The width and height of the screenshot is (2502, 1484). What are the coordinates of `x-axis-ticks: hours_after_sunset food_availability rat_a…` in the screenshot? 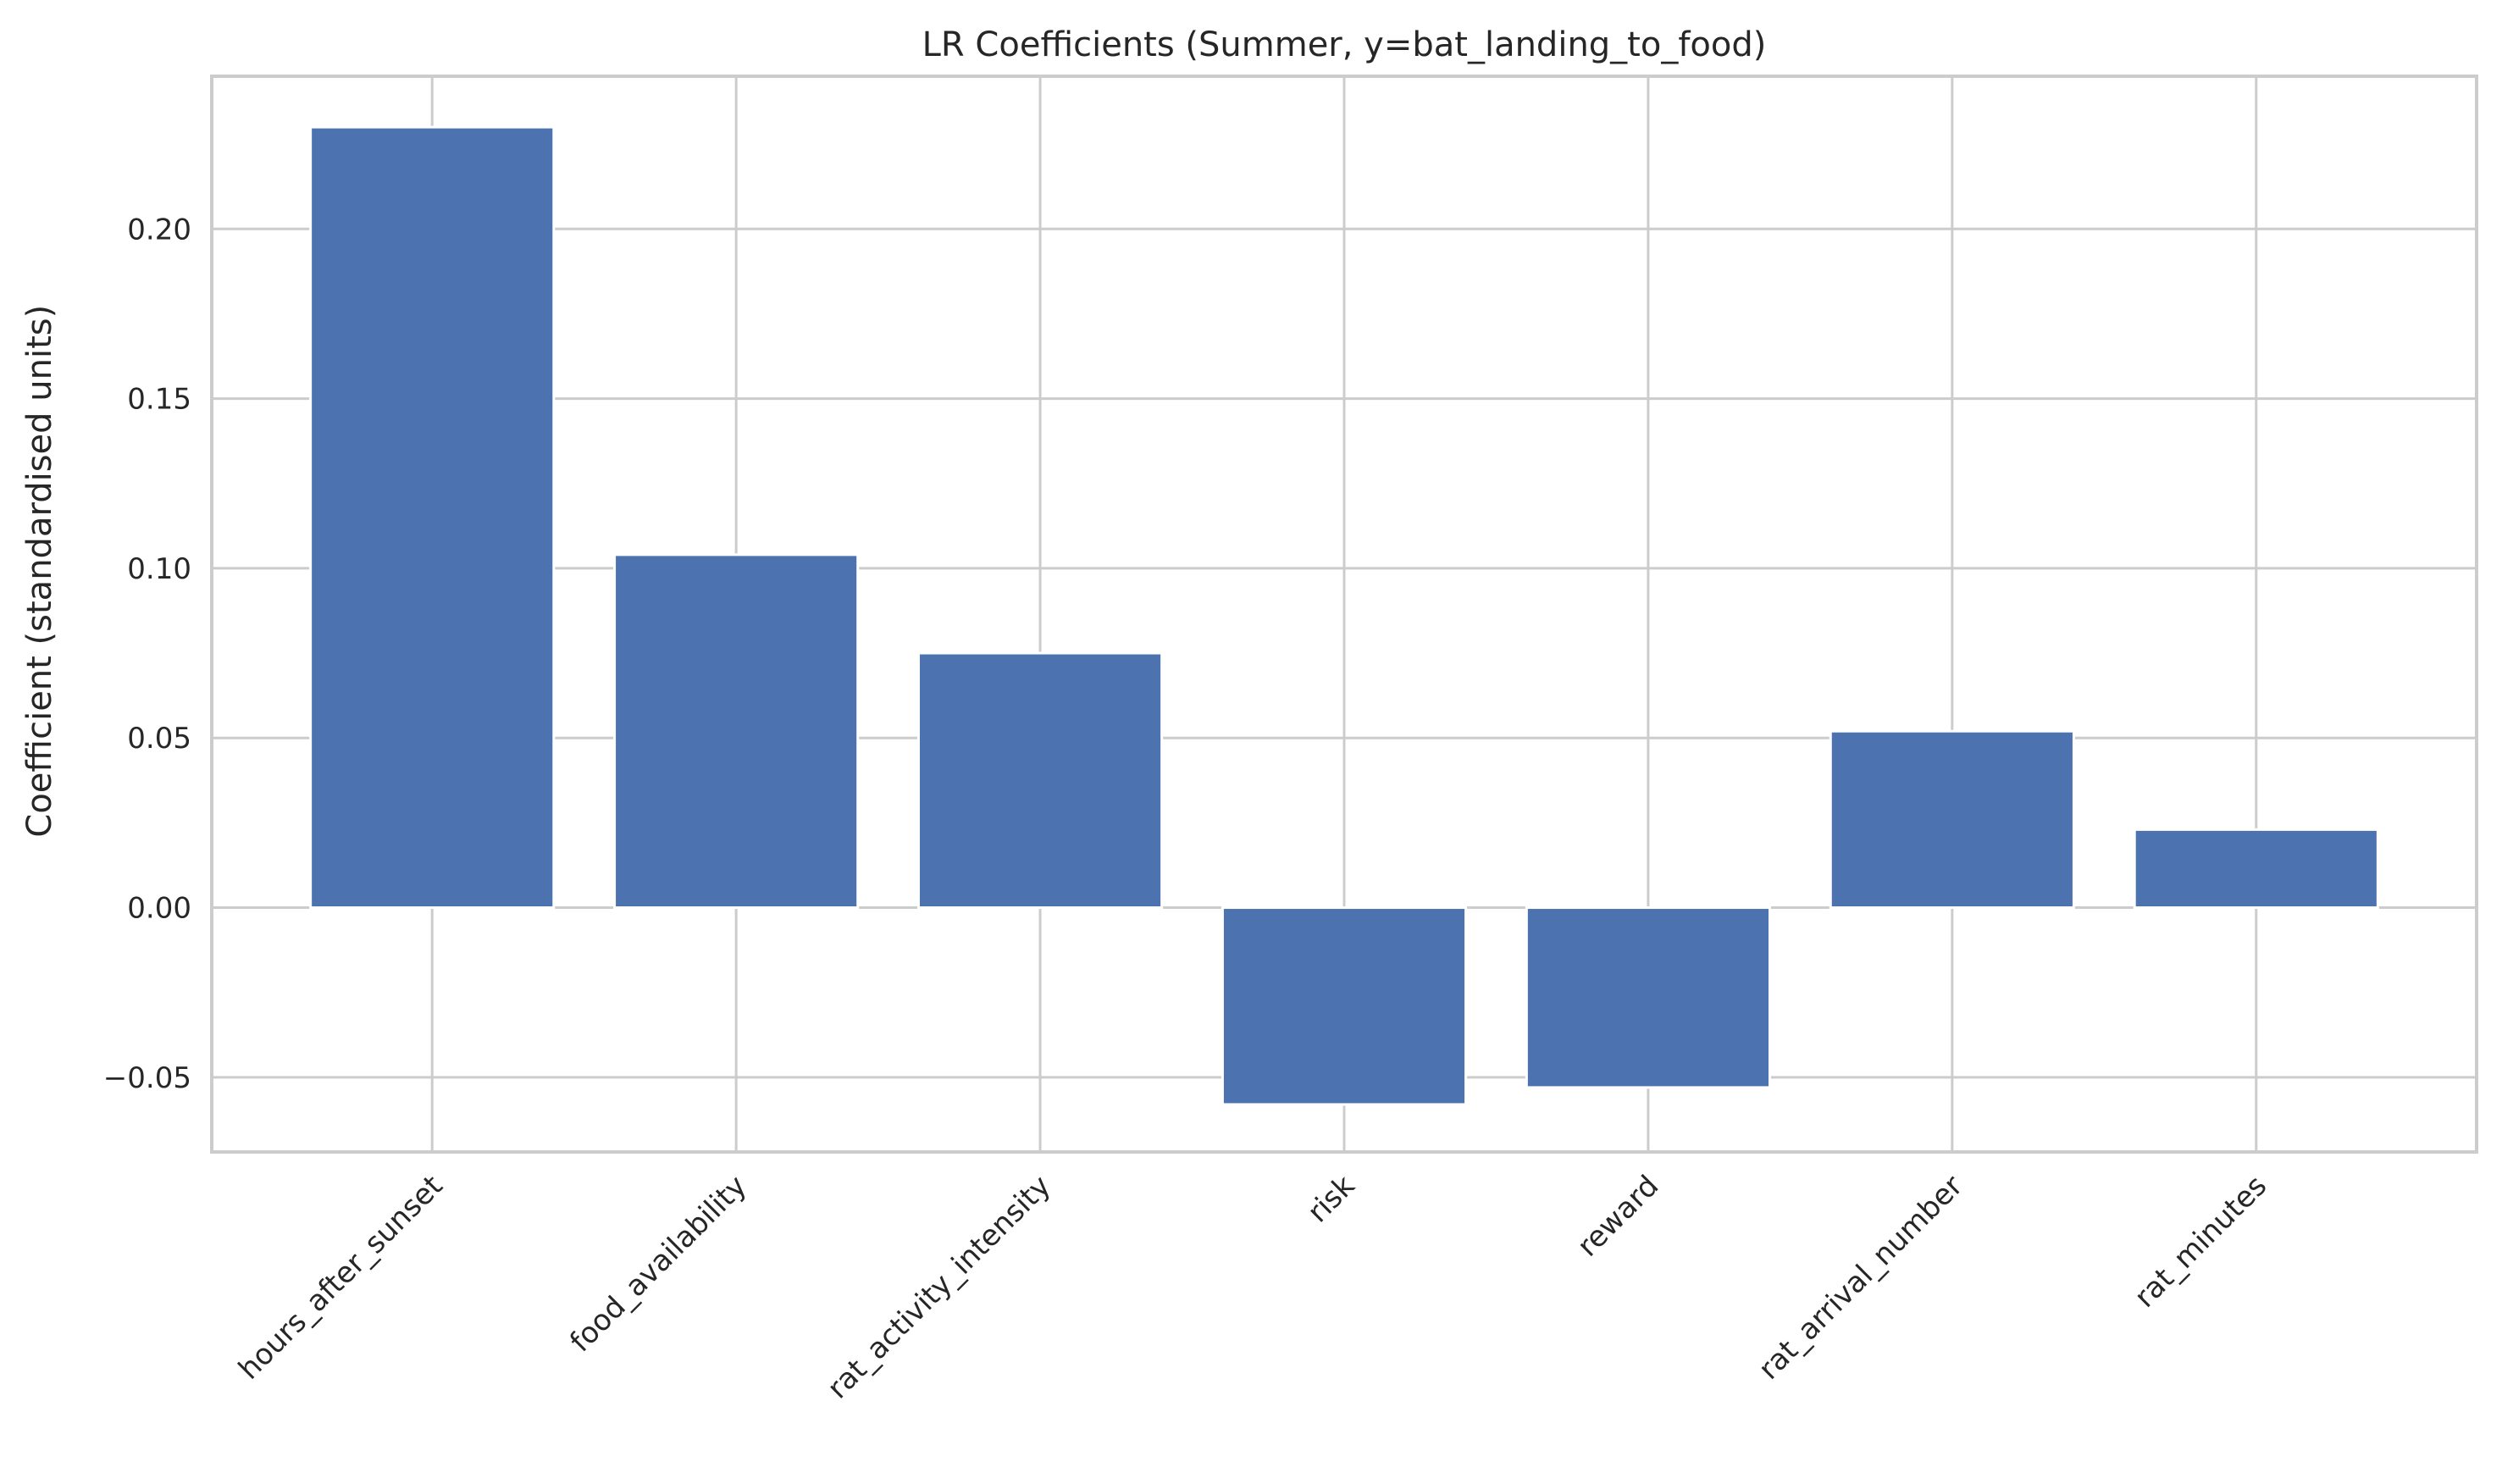 It's located at (1253, 1287).